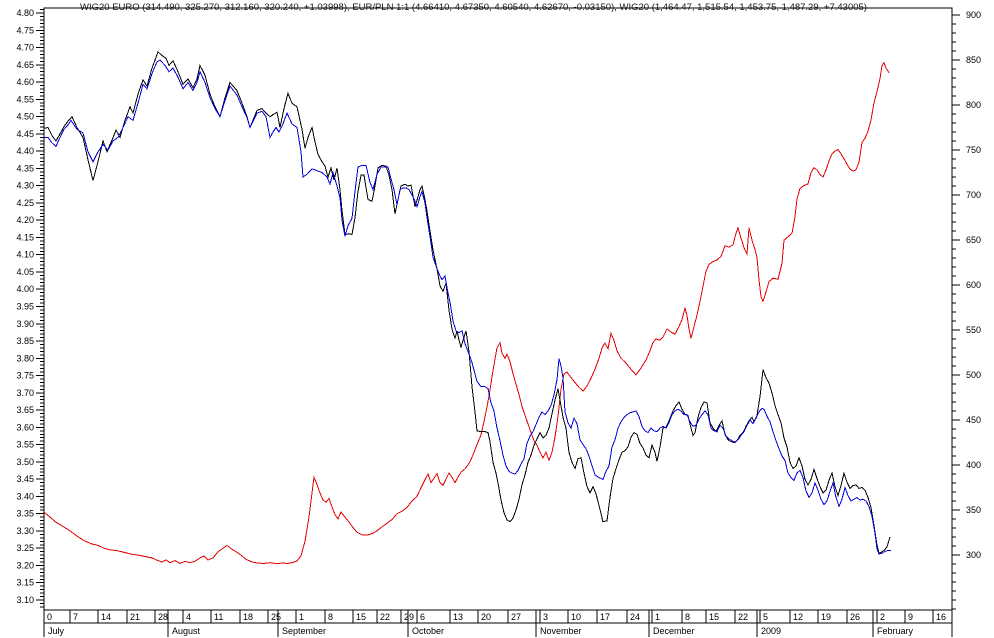 This screenshot has width=994, height=638. I want to click on left-axis-label: 3.80, so click(25, 358).